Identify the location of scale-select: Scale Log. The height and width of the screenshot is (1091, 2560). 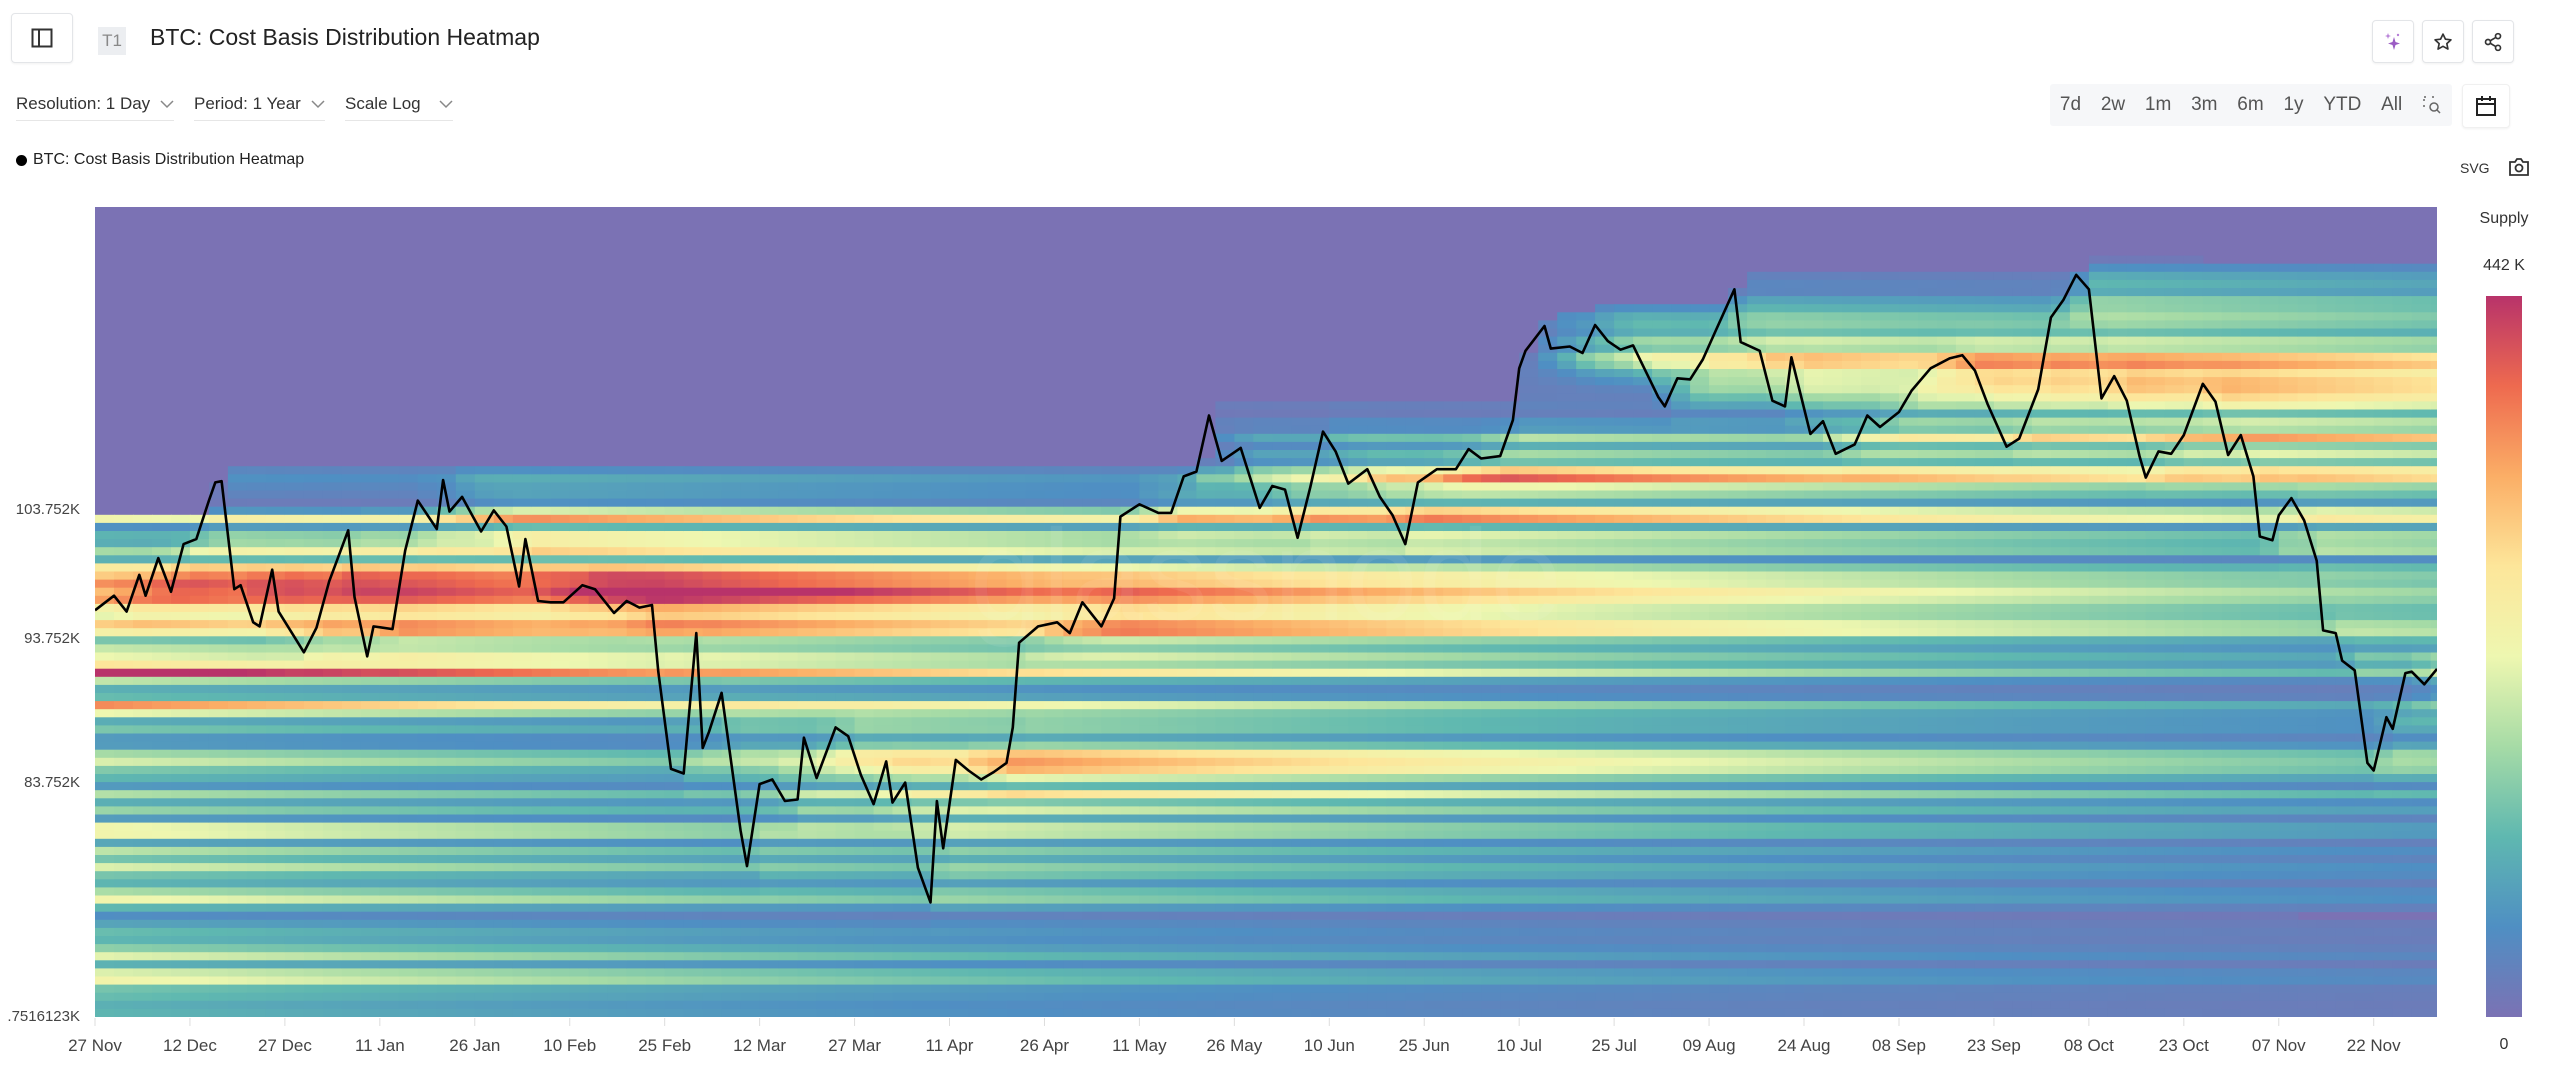
(399, 107).